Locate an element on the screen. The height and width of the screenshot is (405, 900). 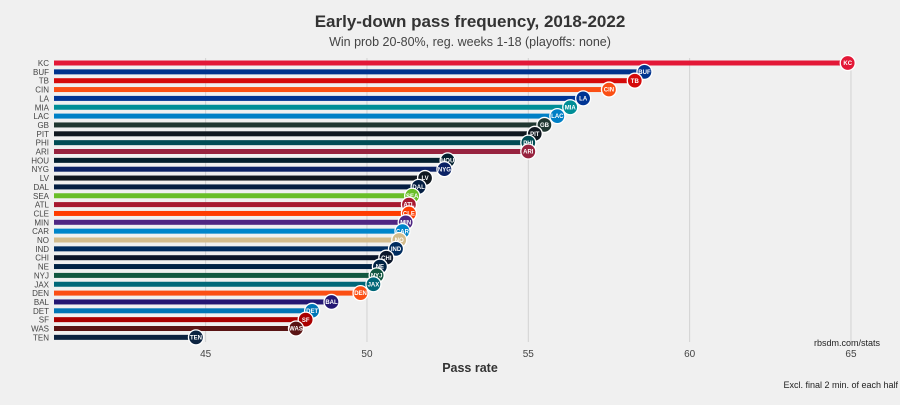
team-label-dal: DAL is located at coordinates (41, 187).